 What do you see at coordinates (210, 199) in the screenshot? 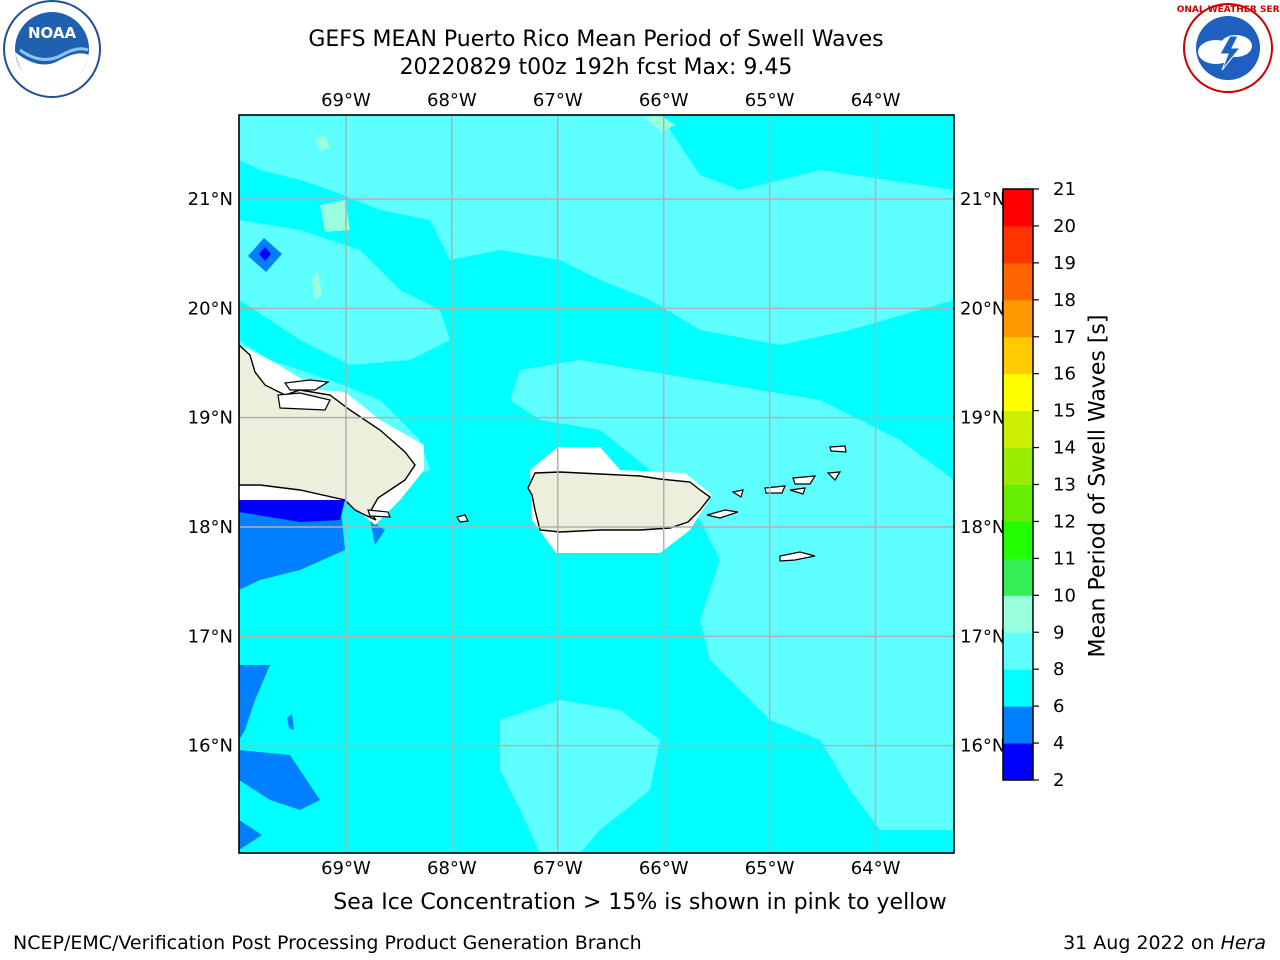
I see `lat-label-left: 21°N` at bounding box center [210, 199].